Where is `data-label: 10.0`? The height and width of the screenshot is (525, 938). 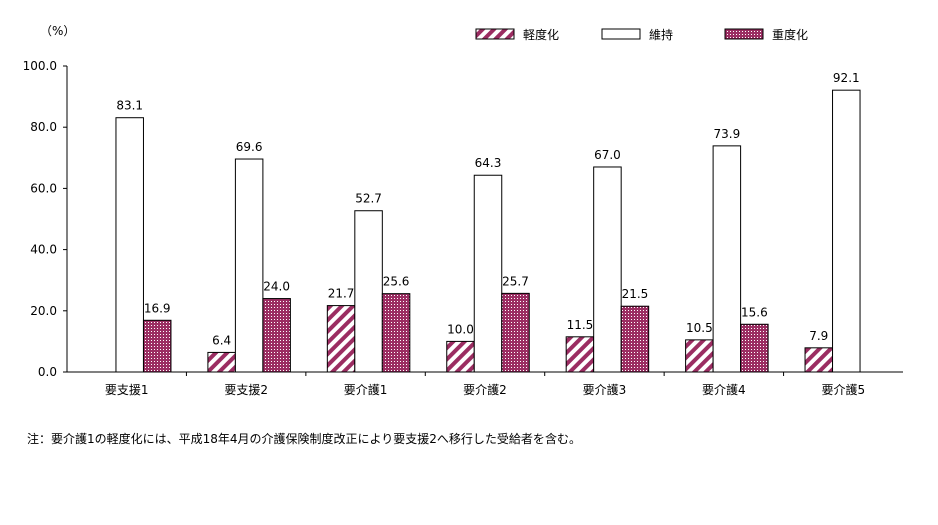
data-label: 10.0 is located at coordinates (460, 329).